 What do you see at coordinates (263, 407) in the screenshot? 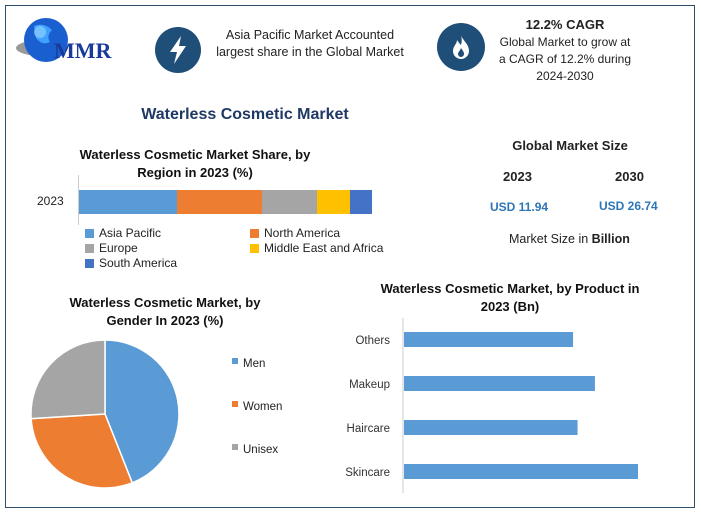
I see `legend-label: Women` at bounding box center [263, 407].